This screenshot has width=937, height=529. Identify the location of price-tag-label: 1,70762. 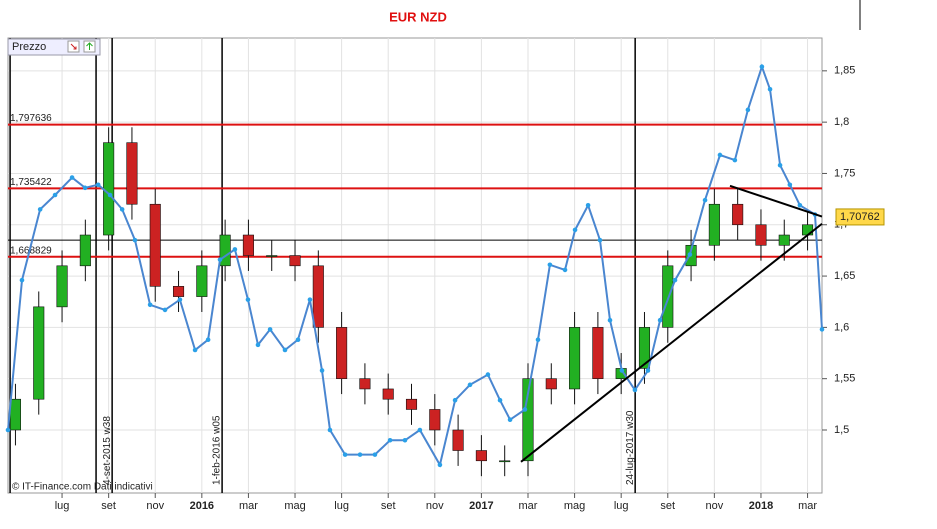
(860, 217).